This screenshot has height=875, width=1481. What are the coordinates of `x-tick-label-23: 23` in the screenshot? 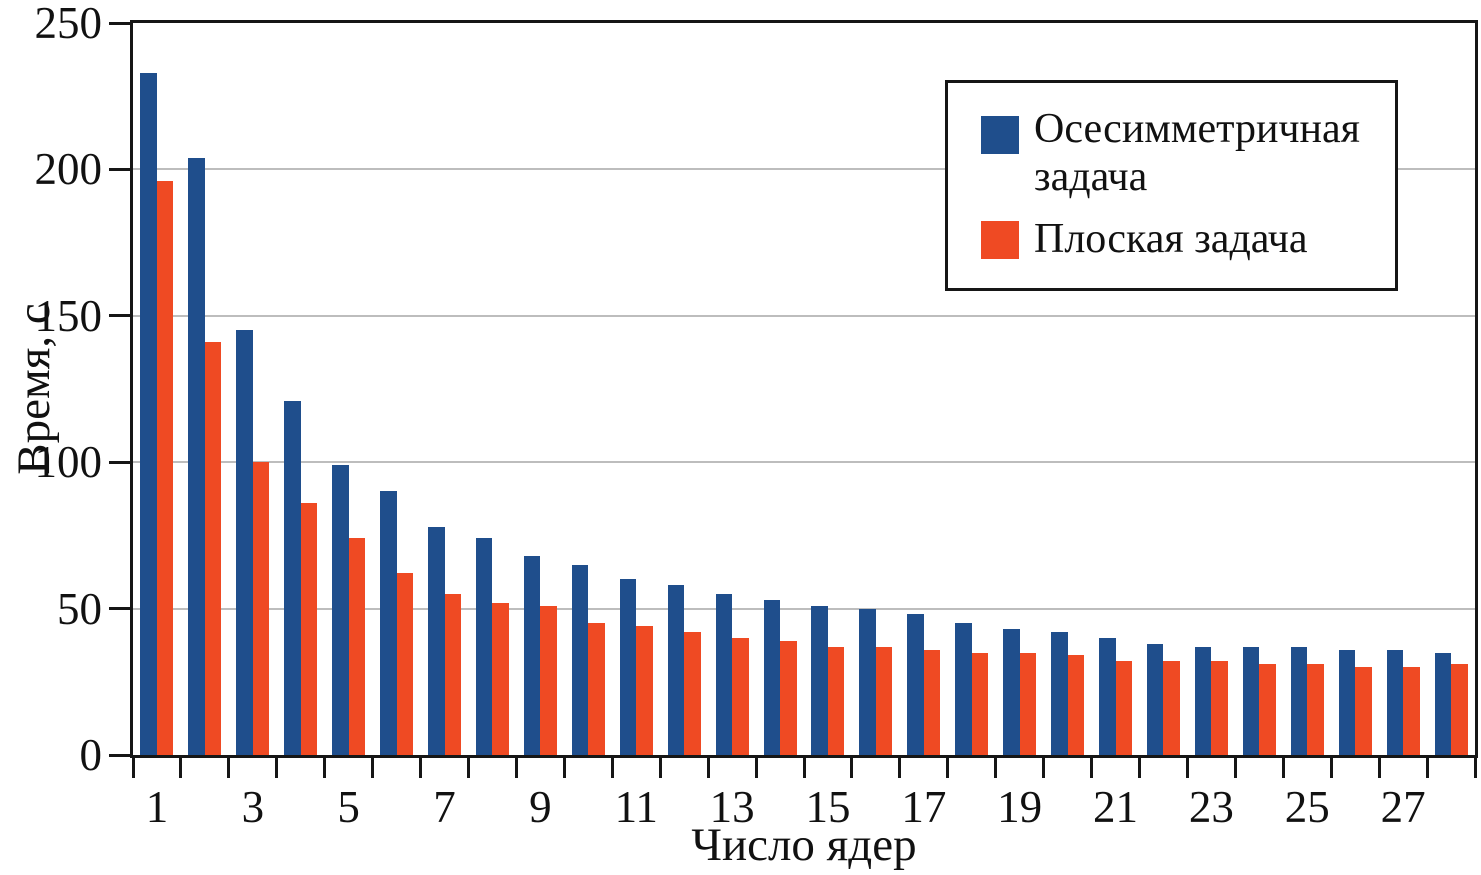 It's located at (1211, 807).